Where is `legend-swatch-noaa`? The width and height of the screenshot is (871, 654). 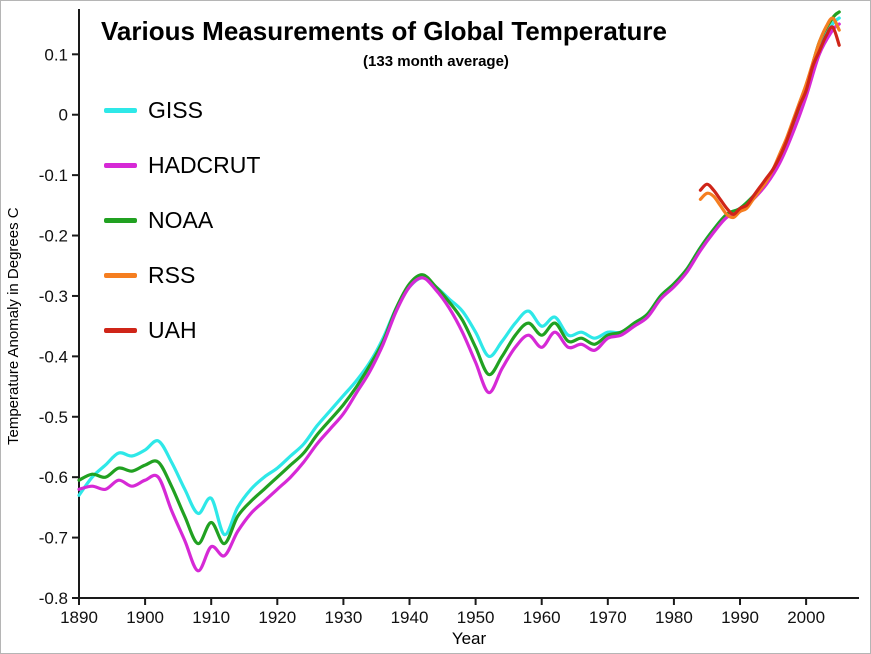 legend-swatch-noaa is located at coordinates (120, 220).